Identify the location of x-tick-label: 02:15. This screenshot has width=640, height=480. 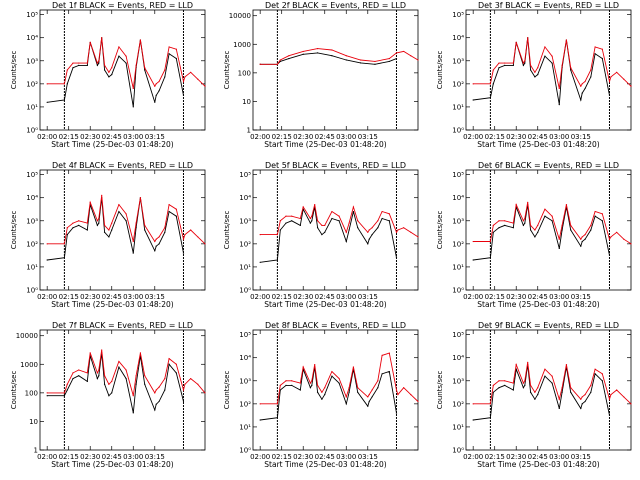
(69, 137).